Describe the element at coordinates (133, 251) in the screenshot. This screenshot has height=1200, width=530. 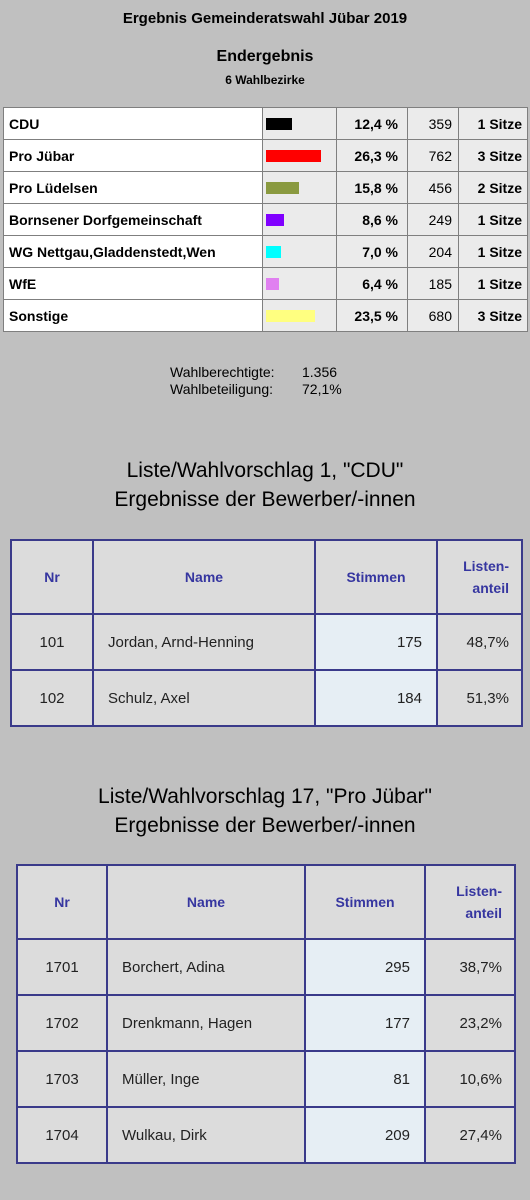
I see `party-name: WG Nettgau,Gladdenstedt,Wen` at that location.